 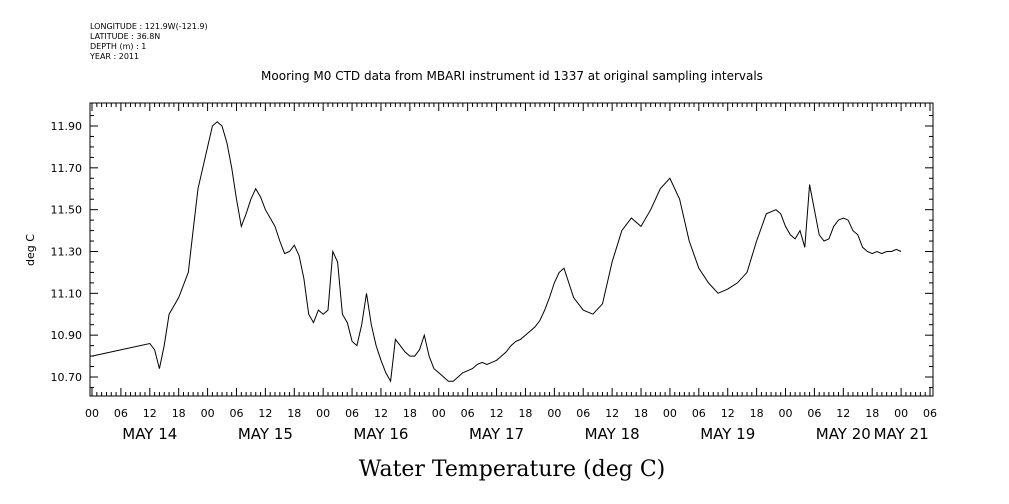 What do you see at coordinates (67, 126) in the screenshot?
I see `y-tick-label: 11.90` at bounding box center [67, 126].